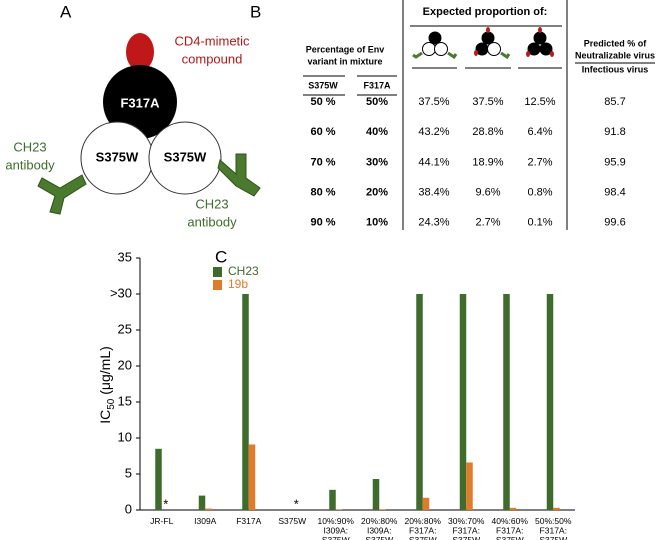  I want to click on protomer-label: F317A, so click(140, 102).